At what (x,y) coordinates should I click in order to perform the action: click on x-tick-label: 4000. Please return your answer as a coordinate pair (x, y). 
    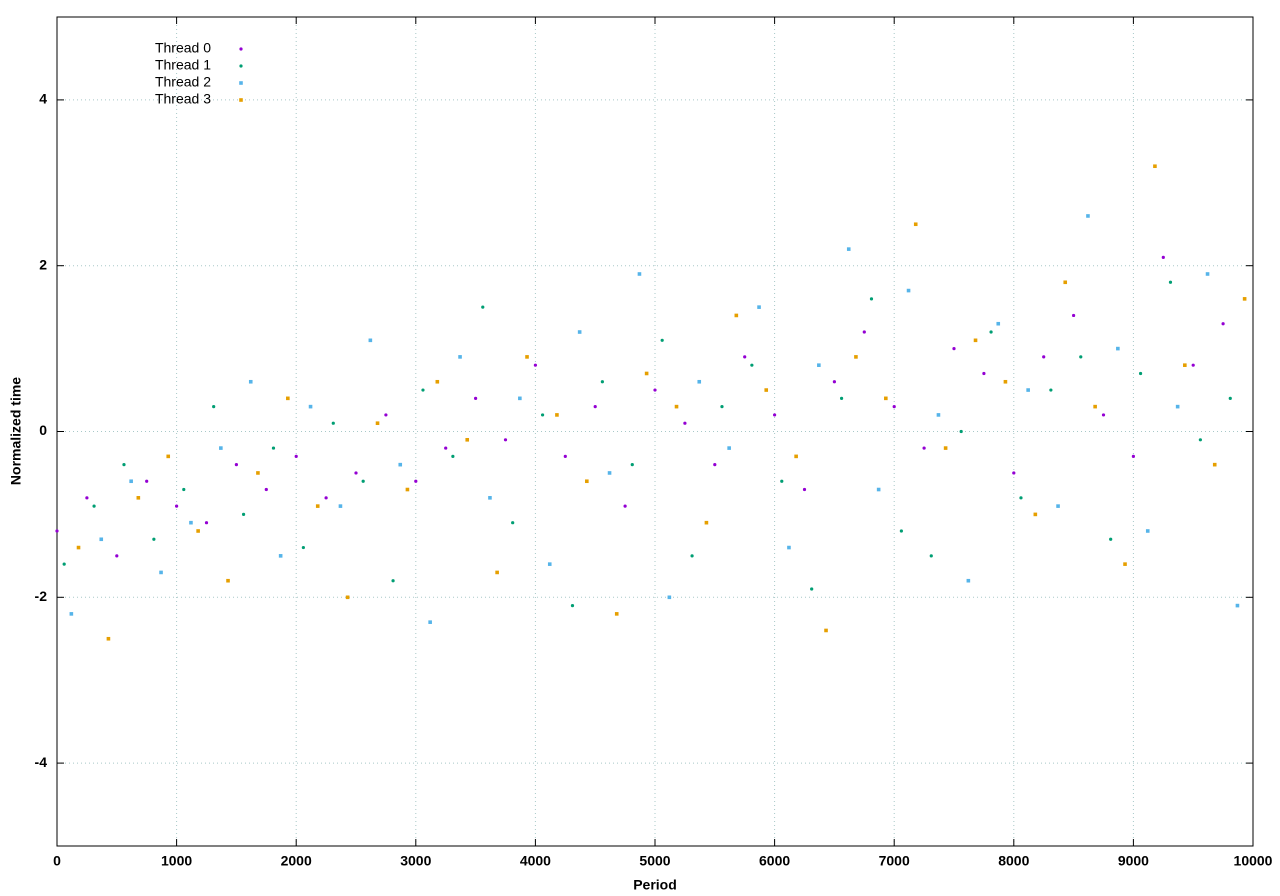
    Looking at the image, I should click on (535, 861).